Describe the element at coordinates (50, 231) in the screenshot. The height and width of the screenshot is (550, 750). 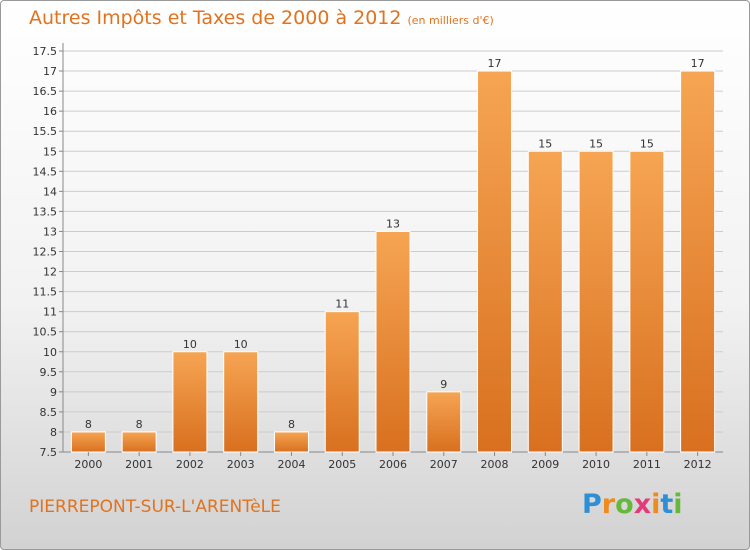
I see `y-tick-label: 13` at that location.